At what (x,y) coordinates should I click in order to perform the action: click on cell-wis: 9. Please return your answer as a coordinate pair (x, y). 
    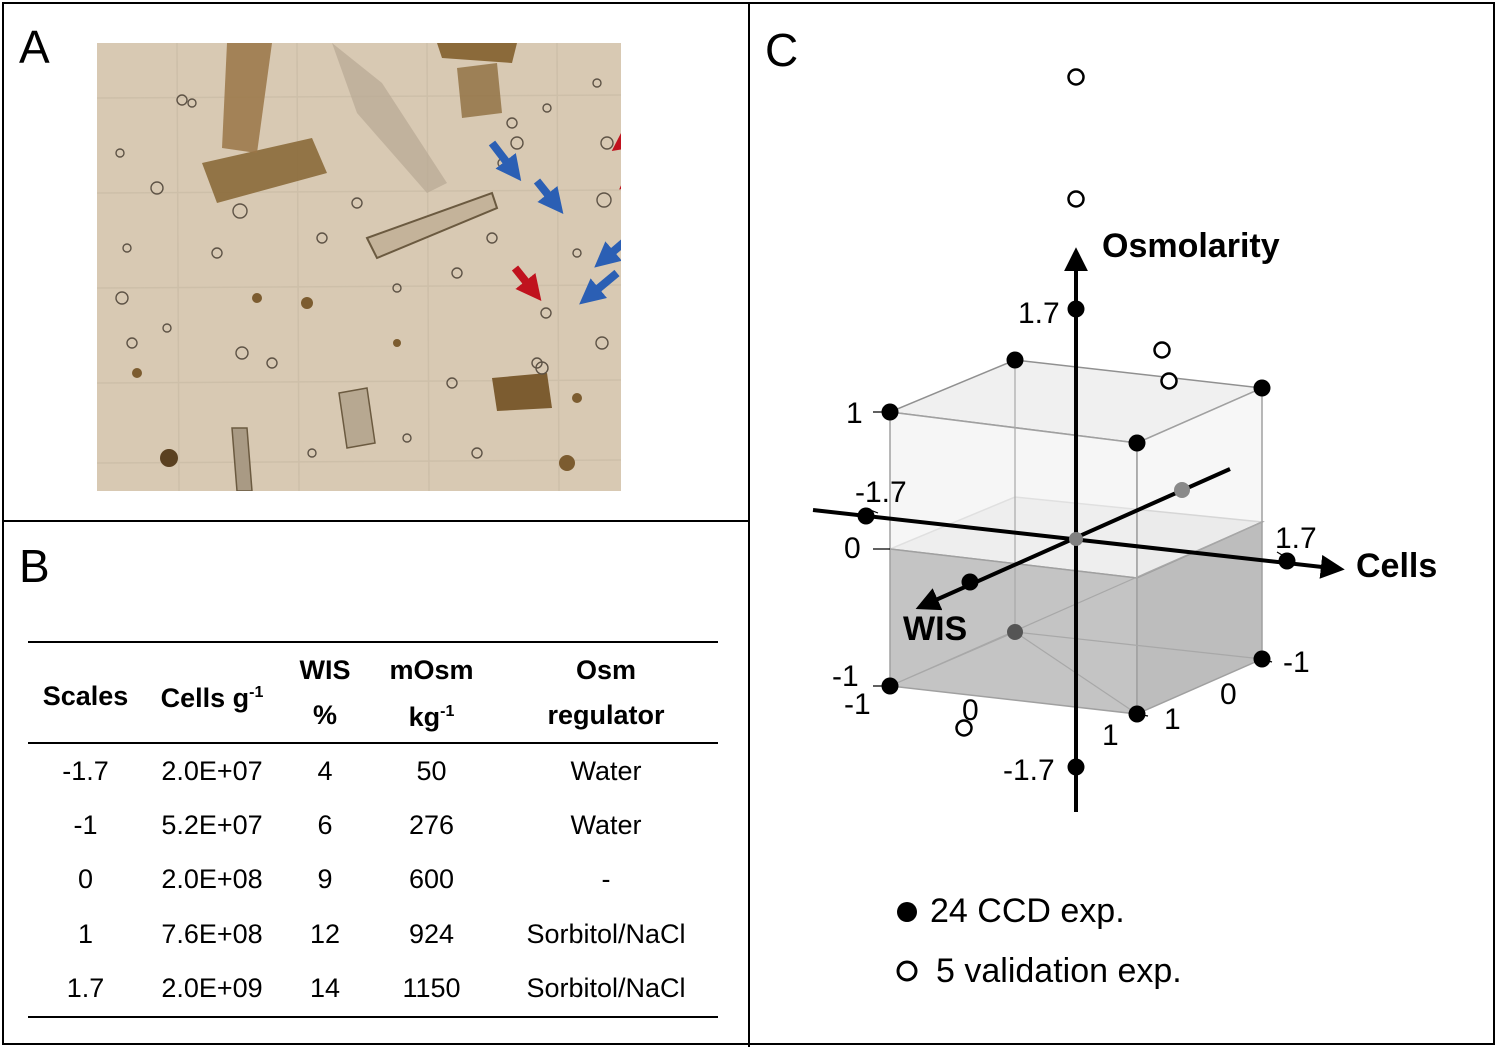
    Looking at the image, I should click on (325, 879).